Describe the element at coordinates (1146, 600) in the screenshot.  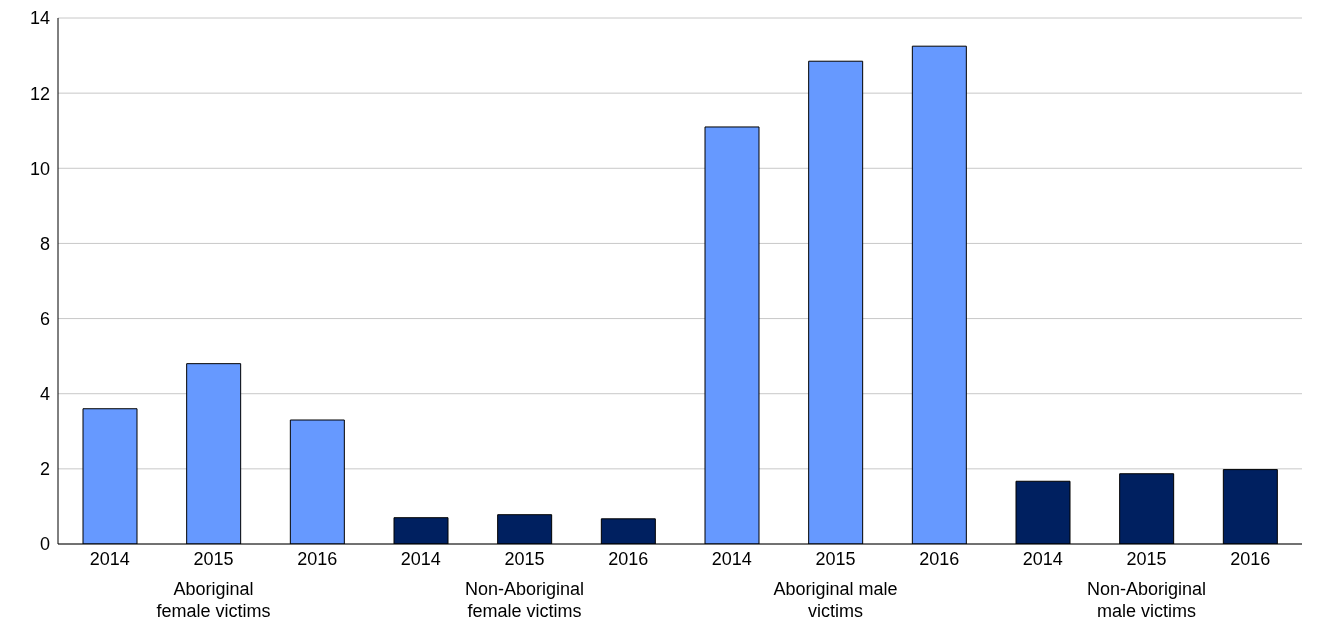
I see `text: Non-Aboriginal male victims` at that location.